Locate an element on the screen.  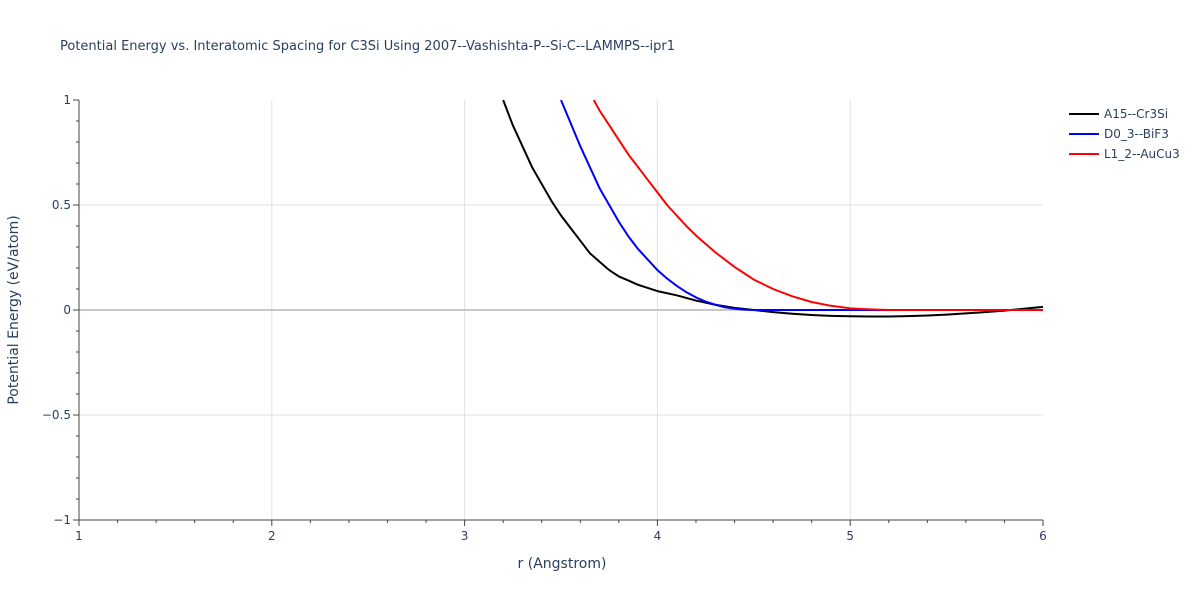
legend-item: A15--Cr3Si is located at coordinates (1118, 114).